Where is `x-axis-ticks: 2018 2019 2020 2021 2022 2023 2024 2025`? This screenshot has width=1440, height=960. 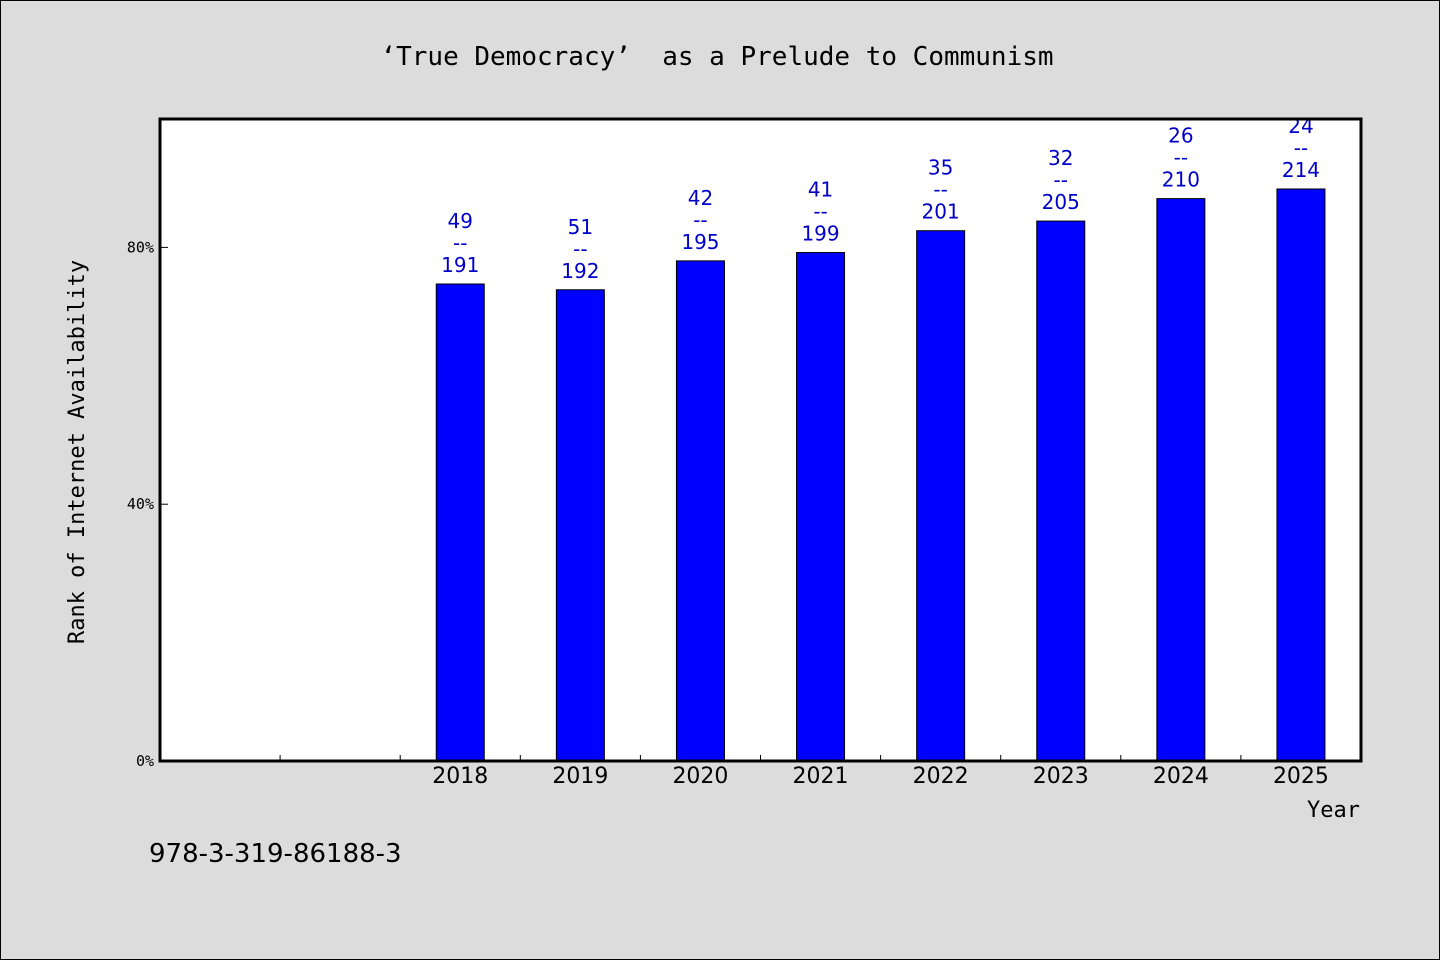 x-axis-ticks: 2018 2019 2020 2021 2022 2023 2024 2025 is located at coordinates (804, 772).